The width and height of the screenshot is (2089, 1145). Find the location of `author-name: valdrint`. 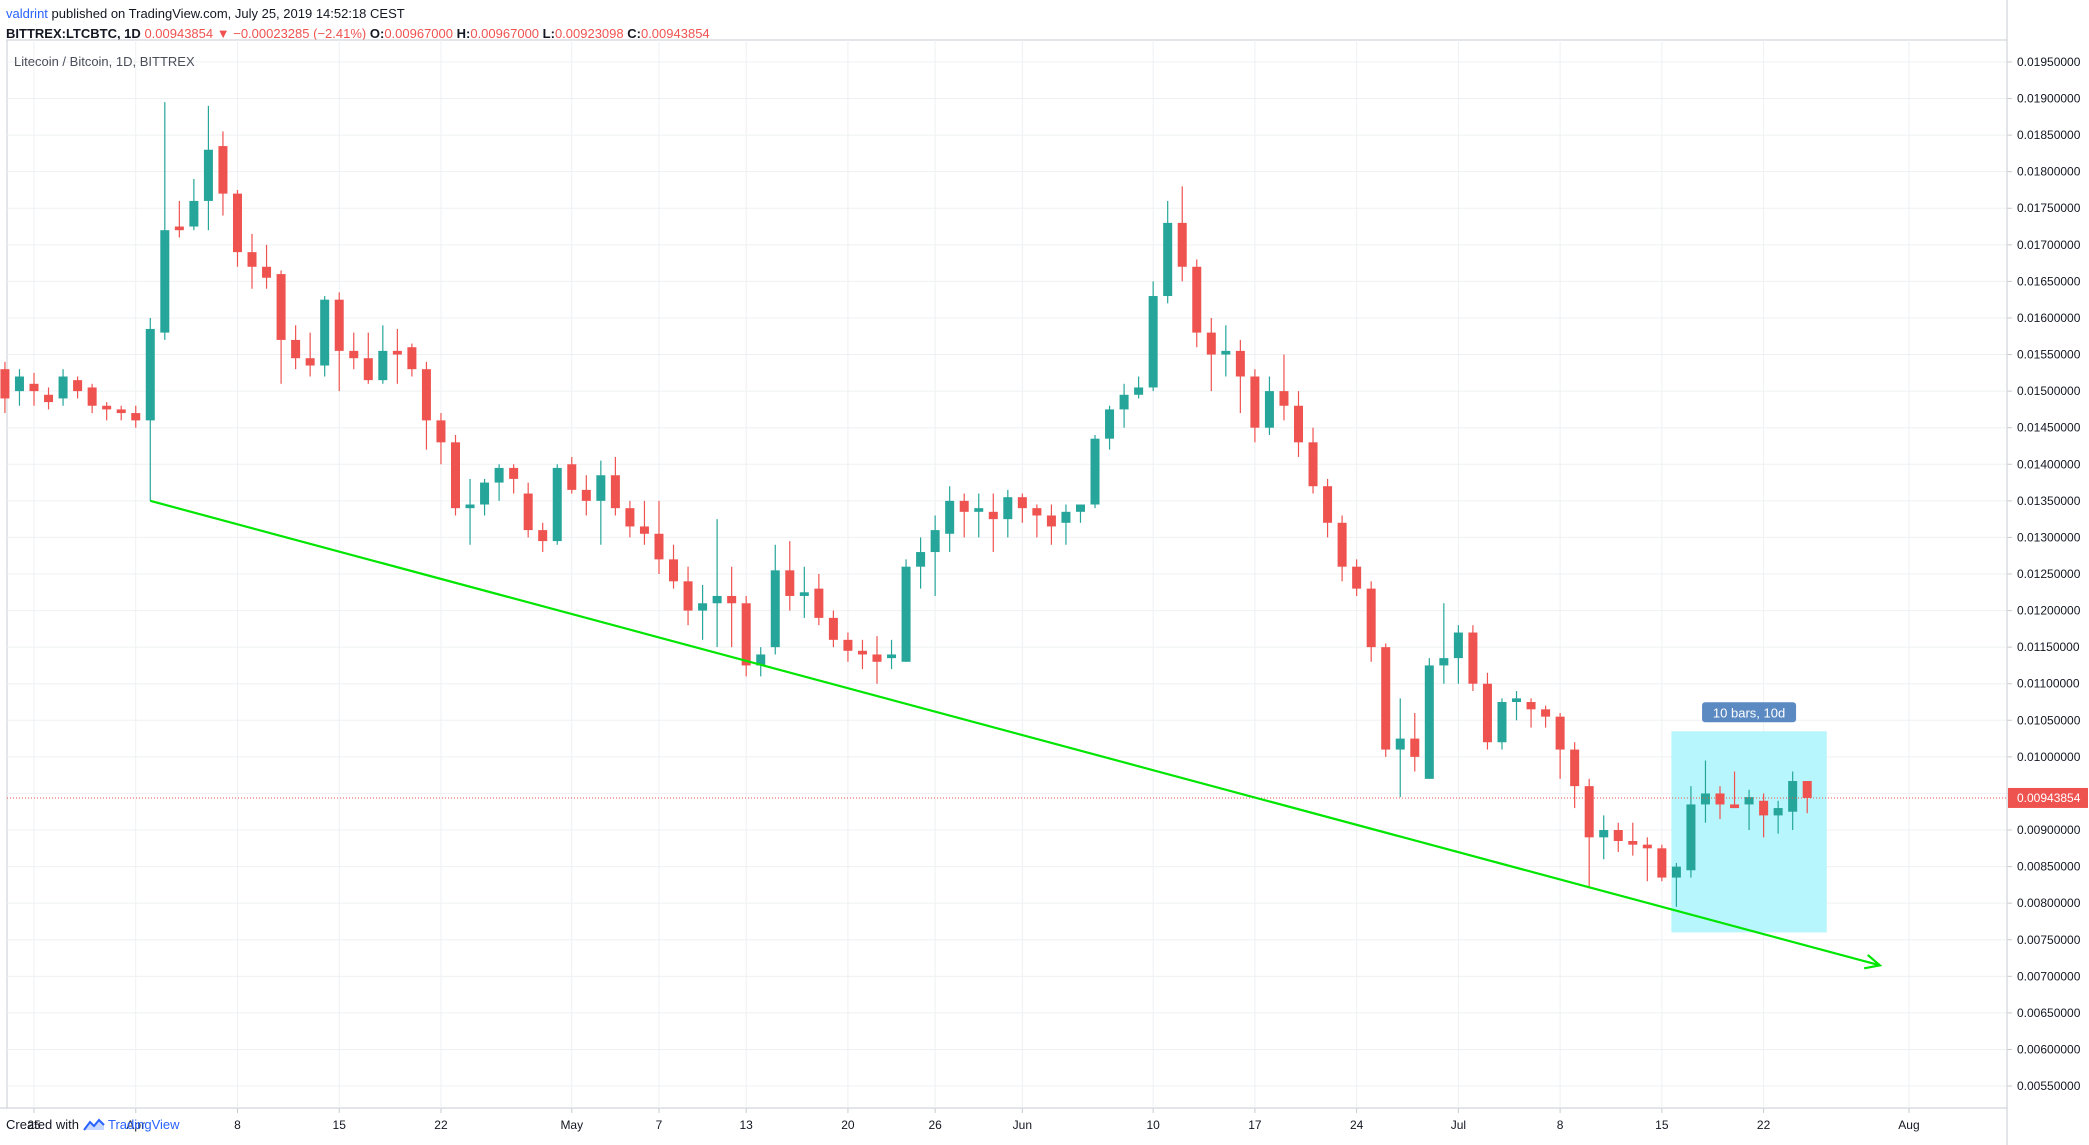

author-name: valdrint is located at coordinates (27, 13).